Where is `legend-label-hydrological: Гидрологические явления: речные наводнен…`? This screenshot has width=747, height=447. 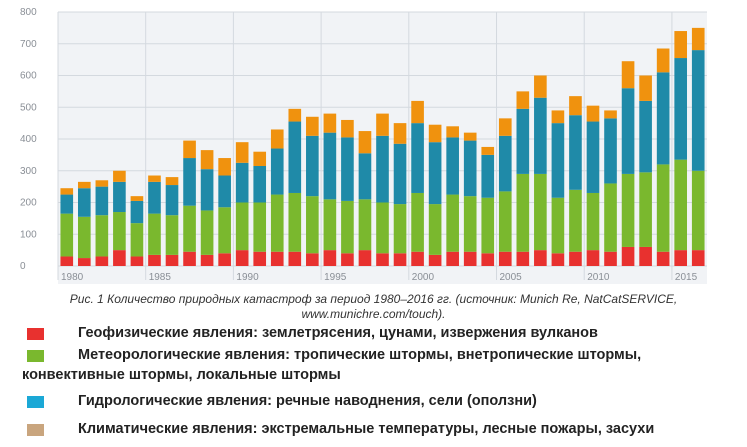
legend-label-hydrological: Гидрологические явления: речные наводнен… is located at coordinates (307, 401).